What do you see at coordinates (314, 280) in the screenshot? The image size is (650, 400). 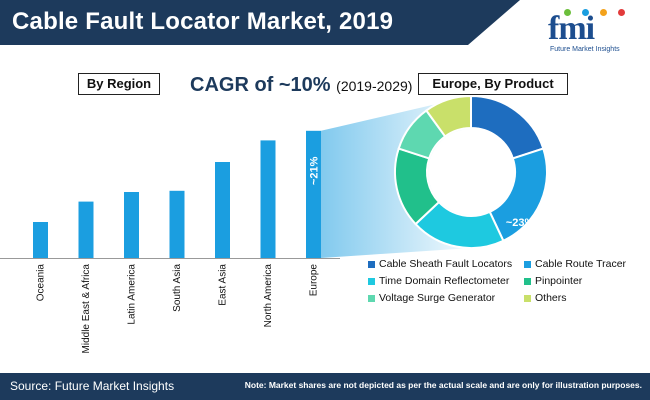 I see `x-tick-label: Europe` at bounding box center [314, 280].